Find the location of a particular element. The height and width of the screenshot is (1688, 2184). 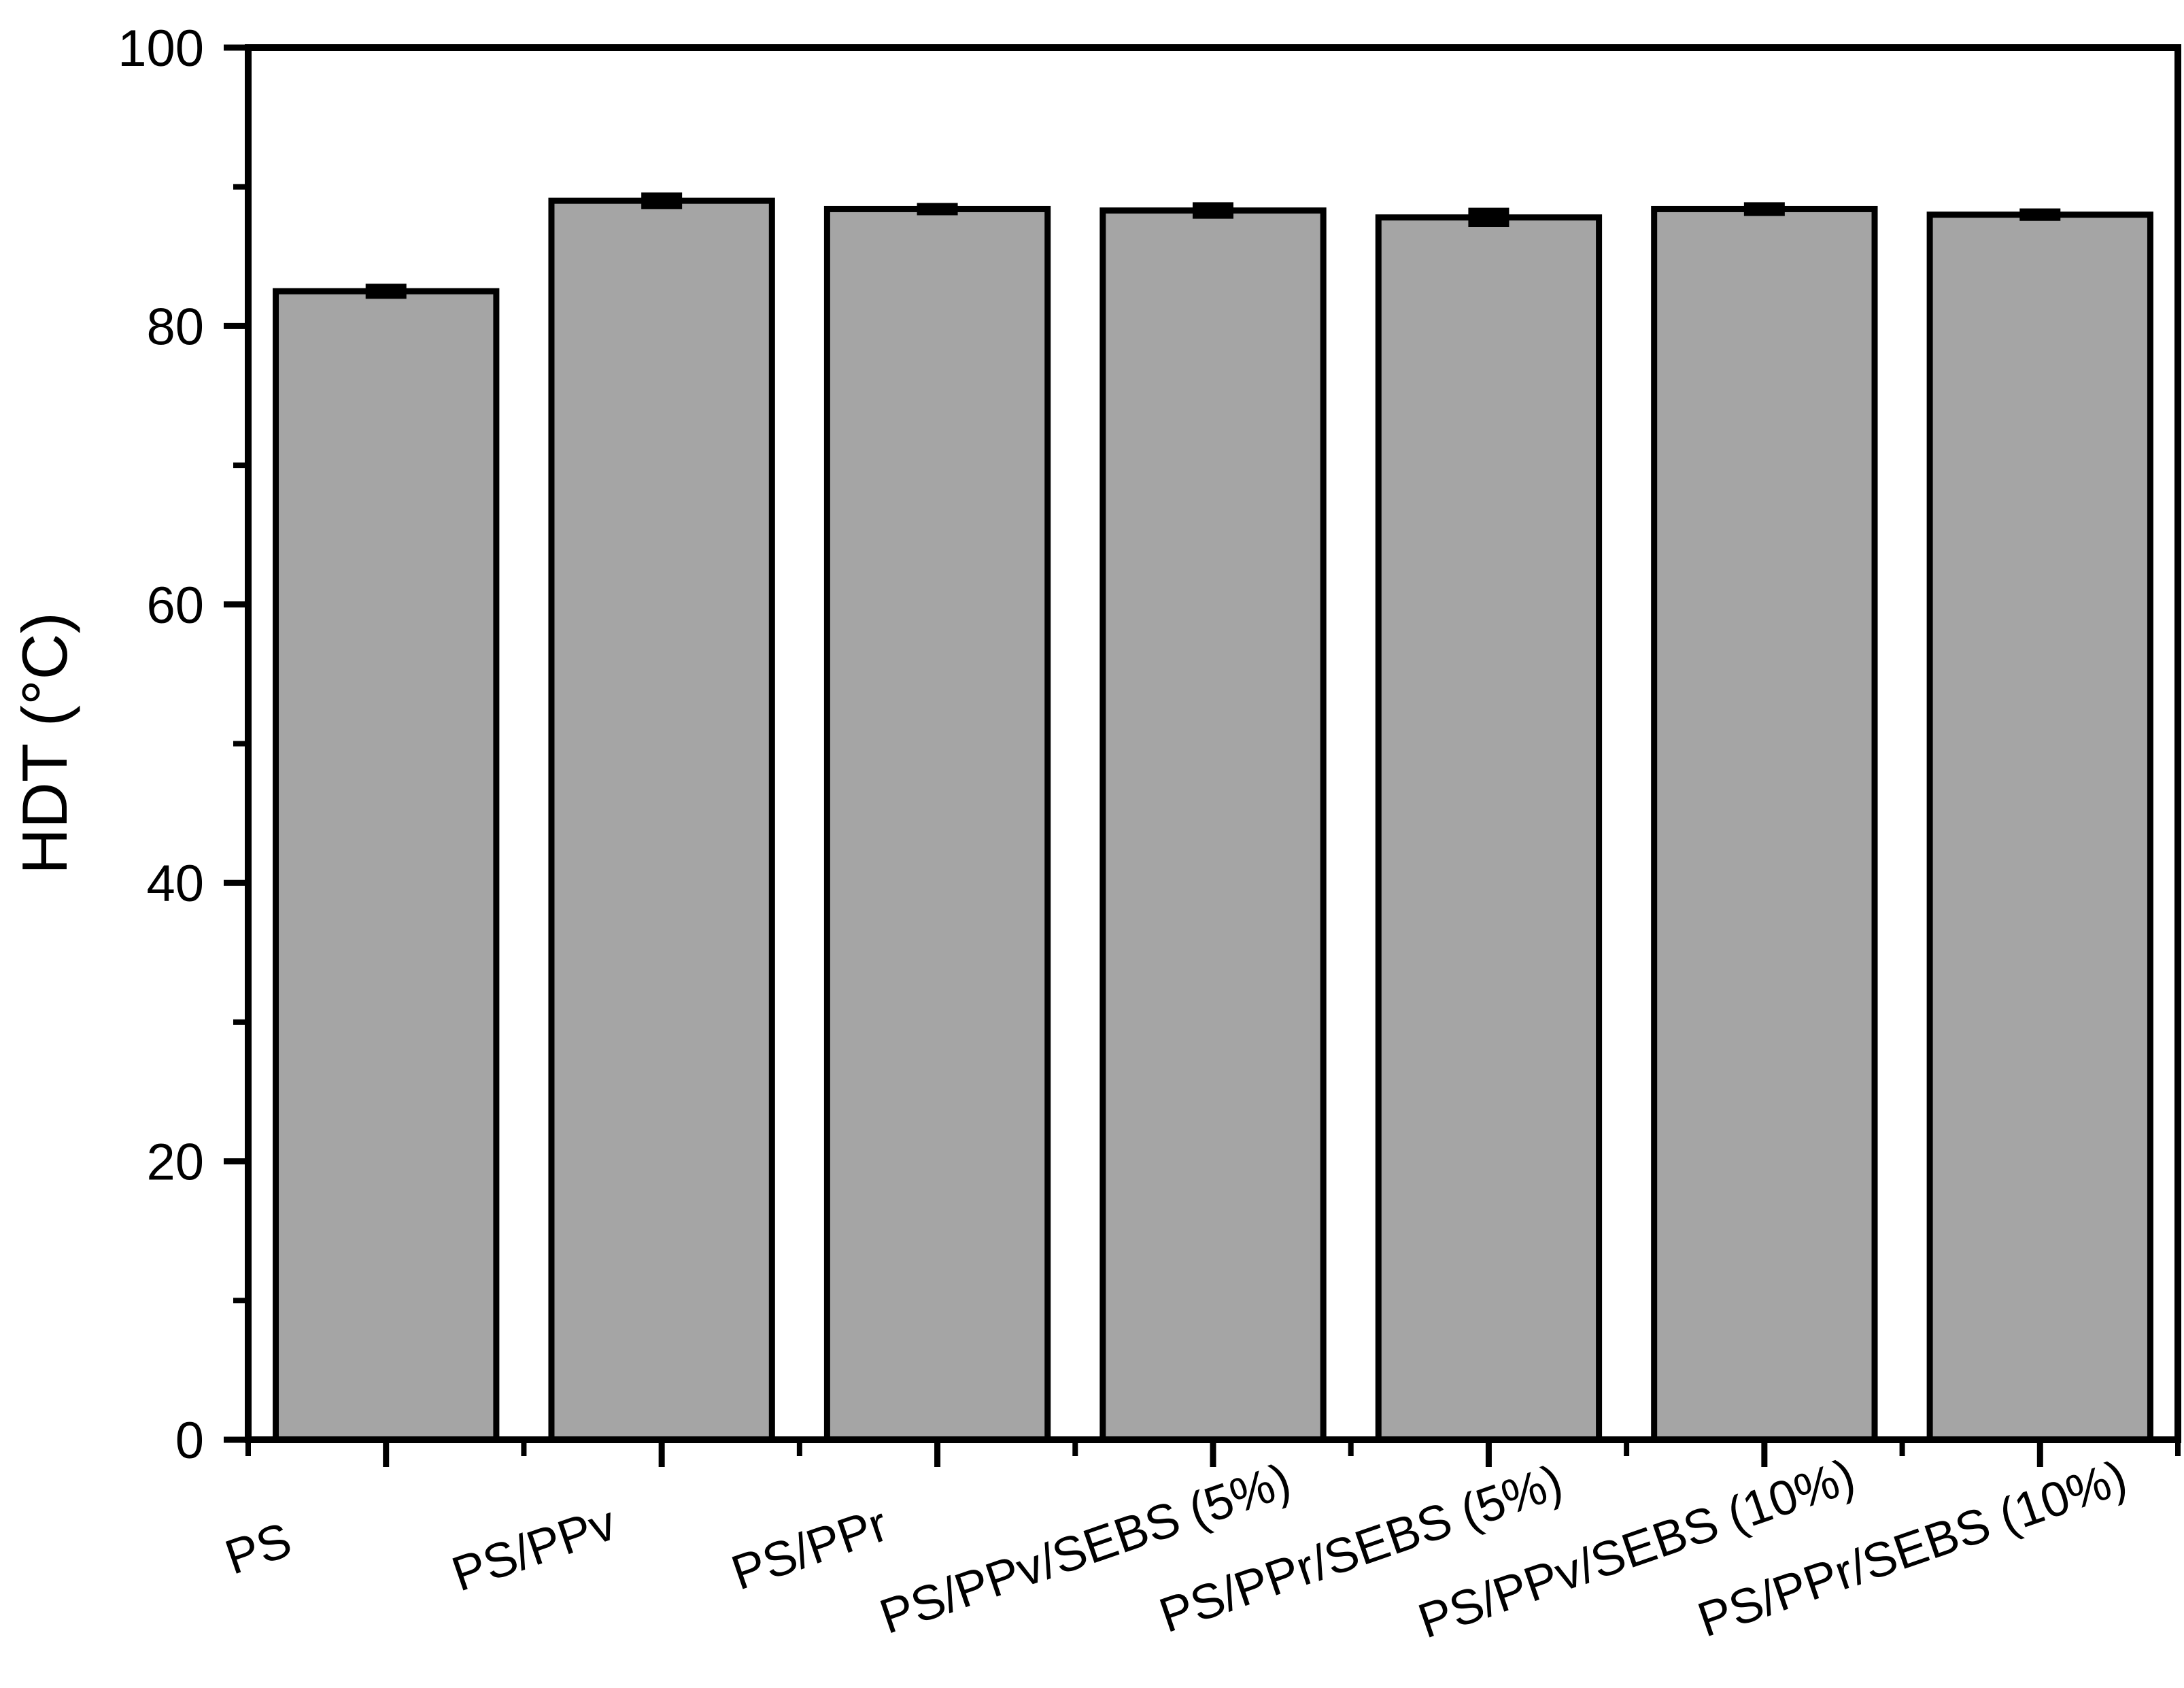

y-tick-label: 60 is located at coordinates (175, 606).